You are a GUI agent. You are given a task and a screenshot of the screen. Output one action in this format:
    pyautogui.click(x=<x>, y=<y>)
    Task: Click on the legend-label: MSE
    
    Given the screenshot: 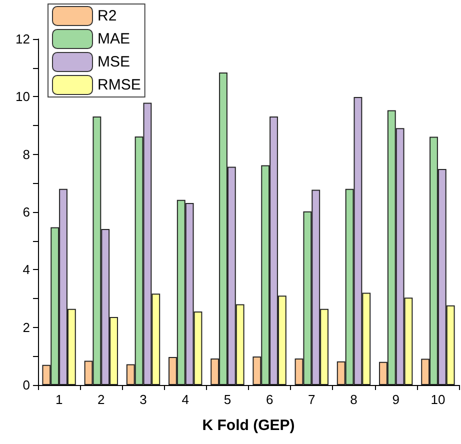 What is the action you would take?
    pyautogui.click(x=114, y=62)
    